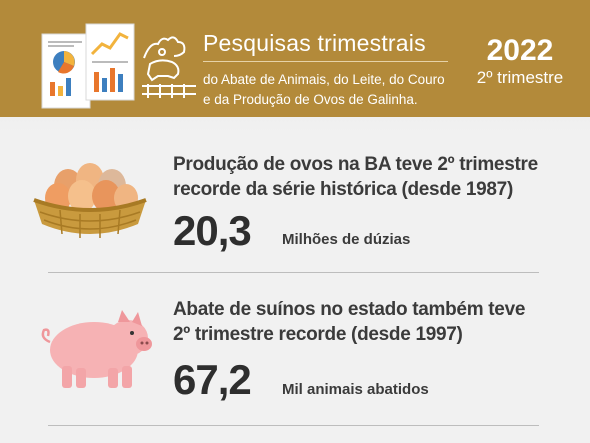 The height and width of the screenshot is (443, 590). Describe the element at coordinates (349, 309) in the screenshot. I see `pigs-headline-line-1: Abate de suínos no estado também teve` at that location.